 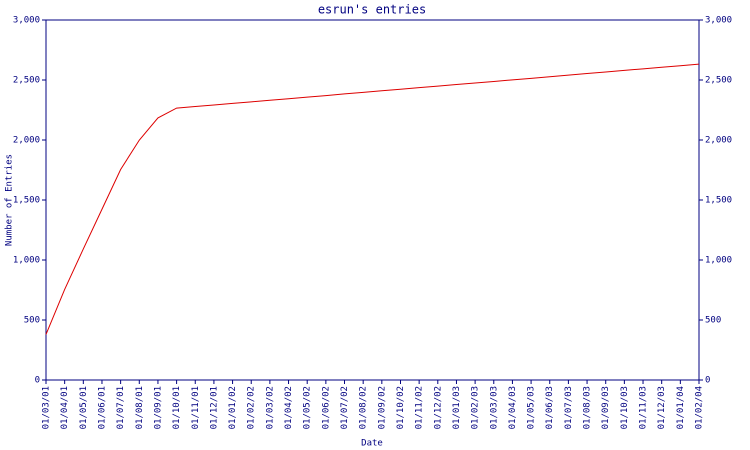 I want to click on x-tick-label: 01/03/02, so click(x=270, y=407).